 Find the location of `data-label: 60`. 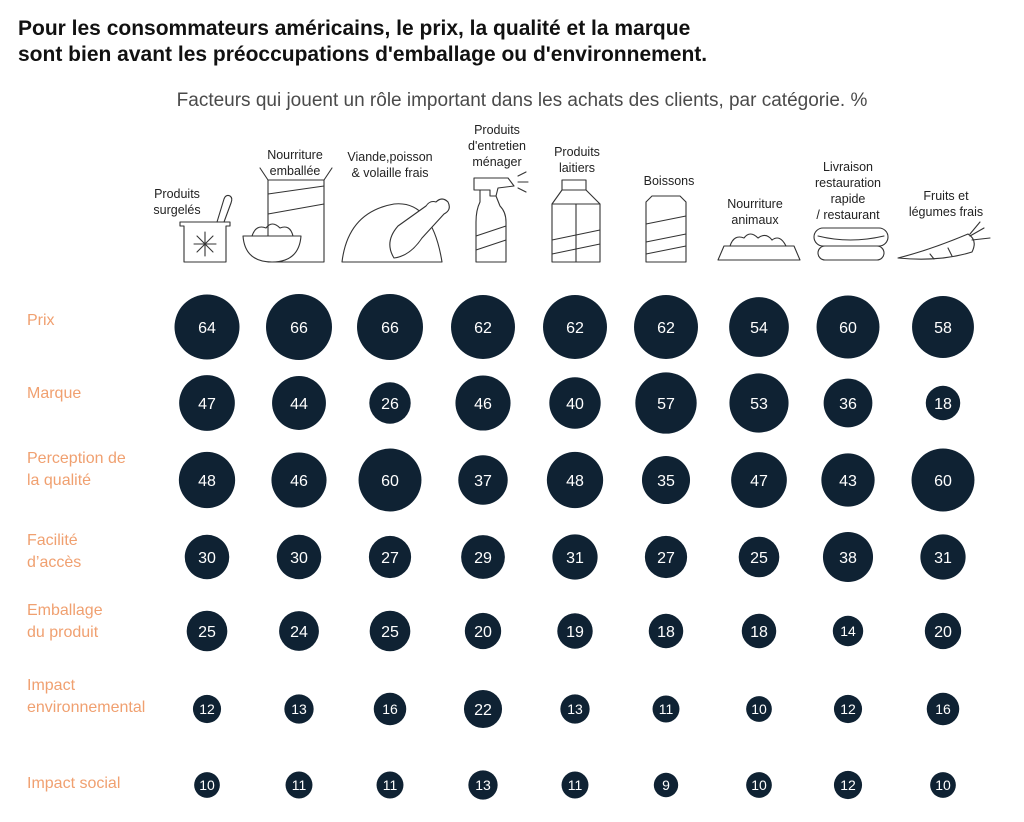

data-label: 60 is located at coordinates (848, 328).